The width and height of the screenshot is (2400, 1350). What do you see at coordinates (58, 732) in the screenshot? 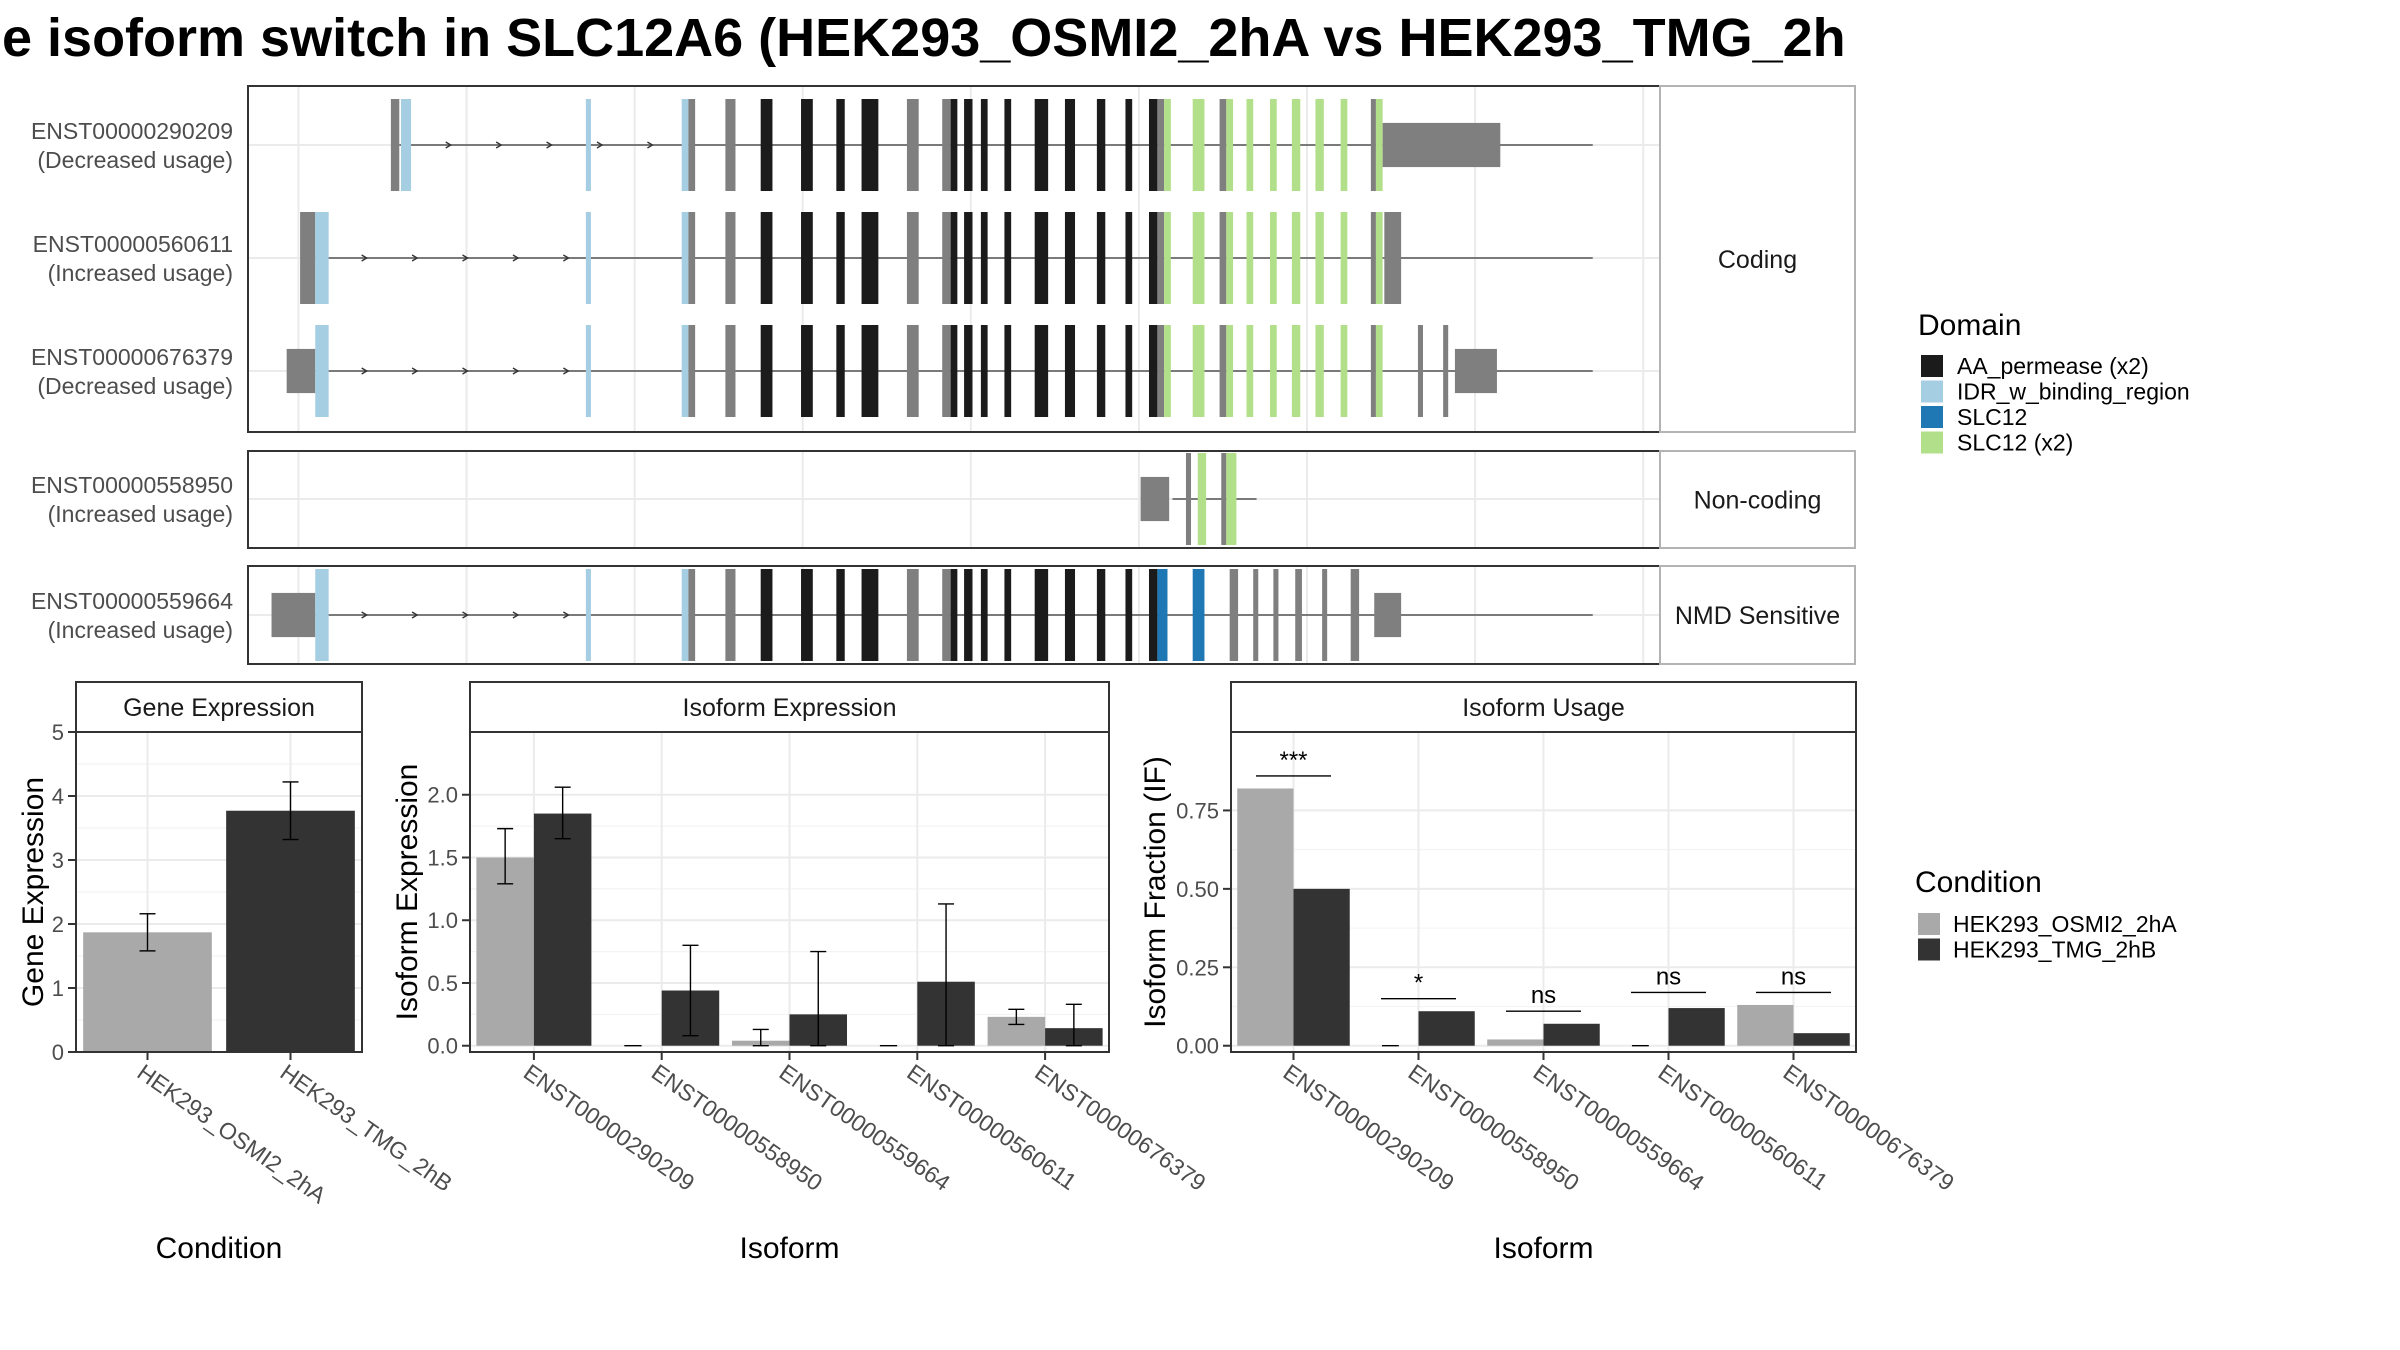
I see `y-tick-label: 5` at bounding box center [58, 732].